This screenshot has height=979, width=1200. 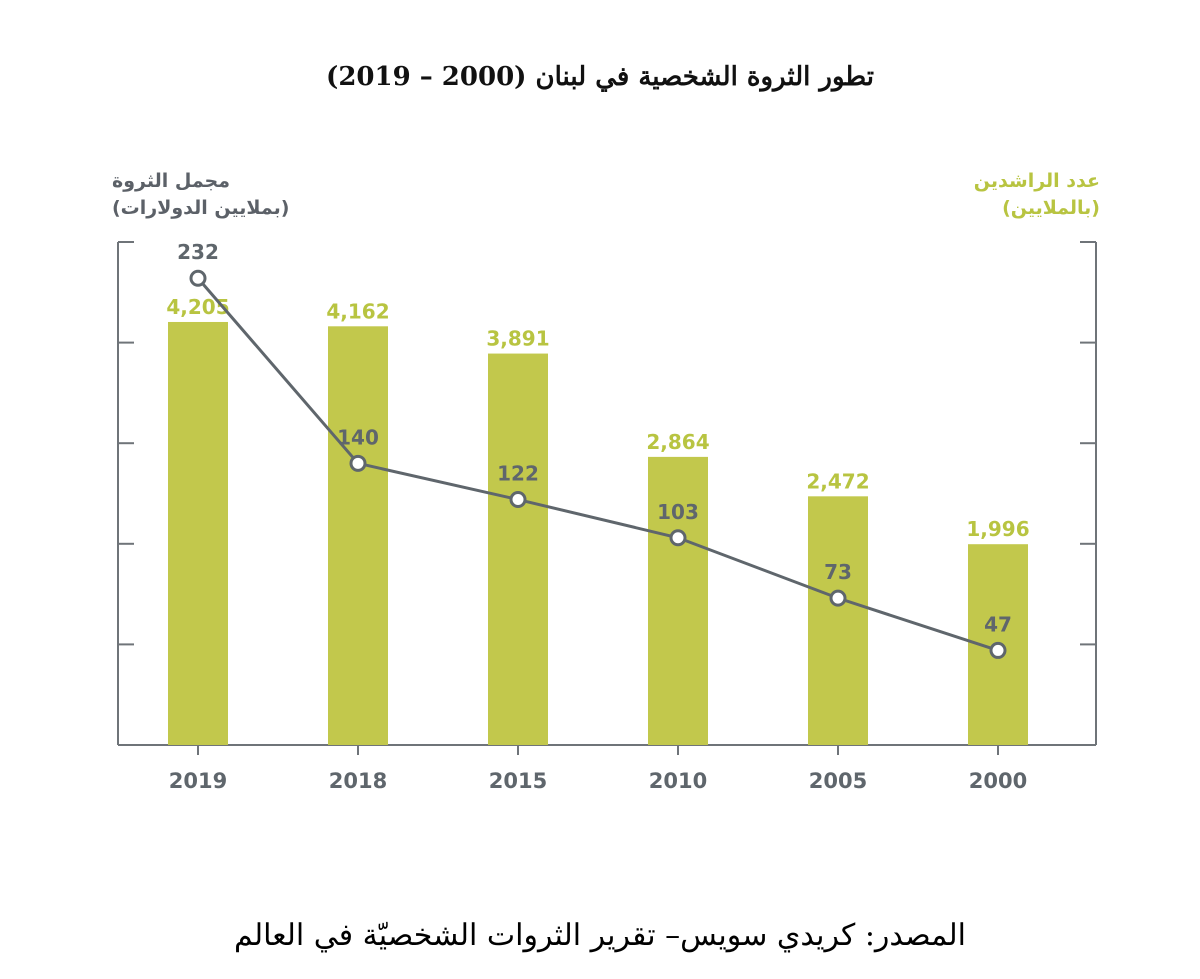 I want to click on bar-label-2005: 2,472, so click(x=837, y=481).